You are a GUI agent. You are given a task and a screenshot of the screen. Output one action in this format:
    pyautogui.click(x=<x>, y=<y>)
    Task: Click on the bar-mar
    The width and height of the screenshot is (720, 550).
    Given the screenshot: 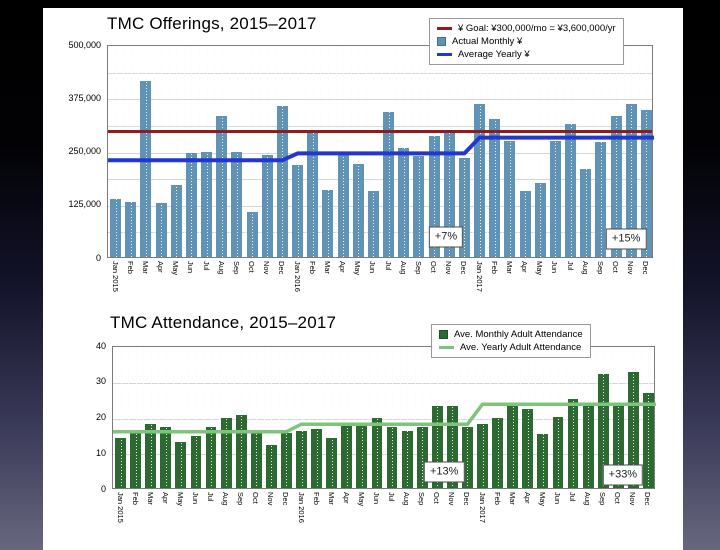 What is the action you would take?
    pyautogui.click(x=328, y=223)
    